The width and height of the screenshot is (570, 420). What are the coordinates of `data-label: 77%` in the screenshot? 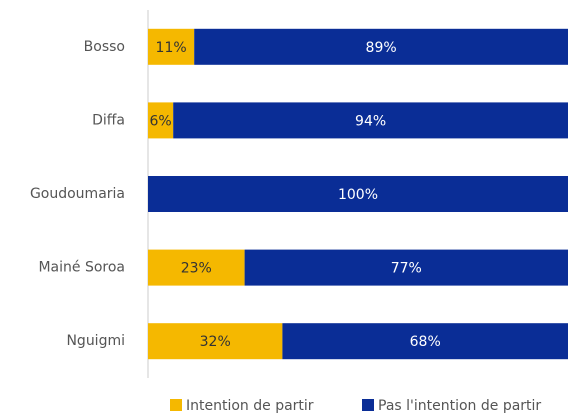 It's located at (406, 269).